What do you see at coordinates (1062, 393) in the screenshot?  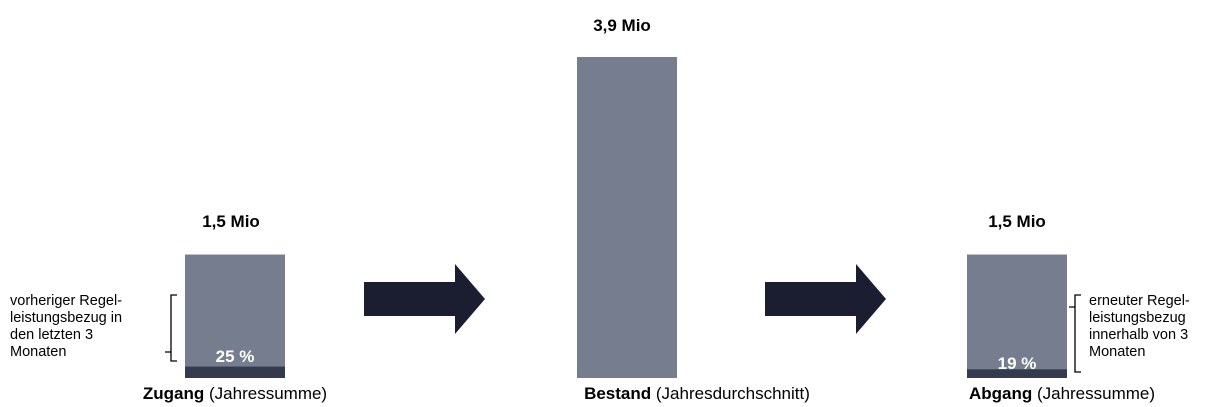 I see `category-label-abgang: Abgang (Jahressumme)` at bounding box center [1062, 393].